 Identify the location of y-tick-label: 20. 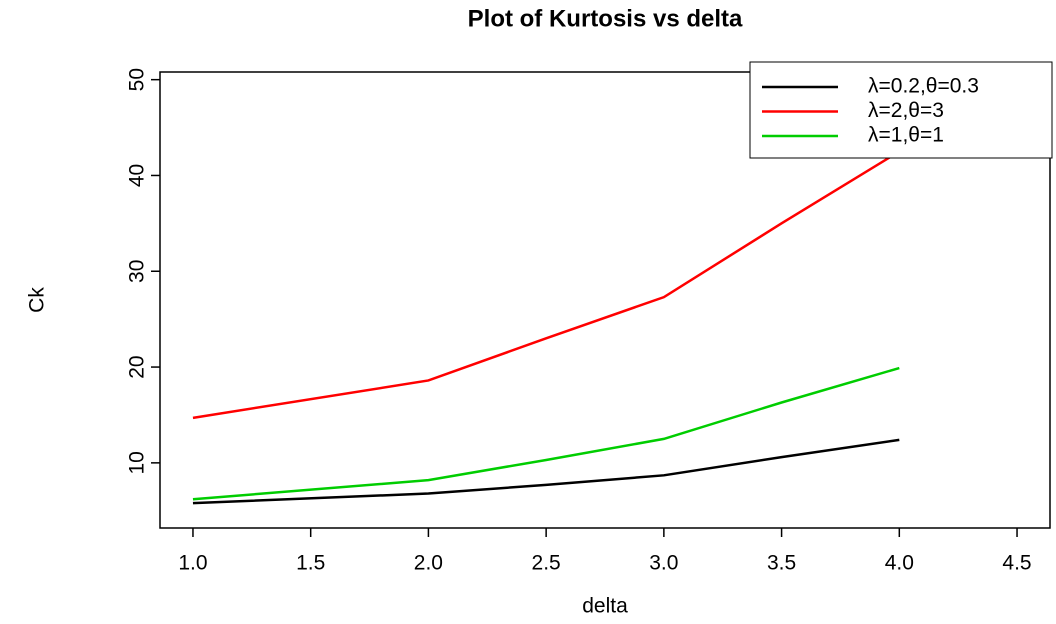
(137, 366).